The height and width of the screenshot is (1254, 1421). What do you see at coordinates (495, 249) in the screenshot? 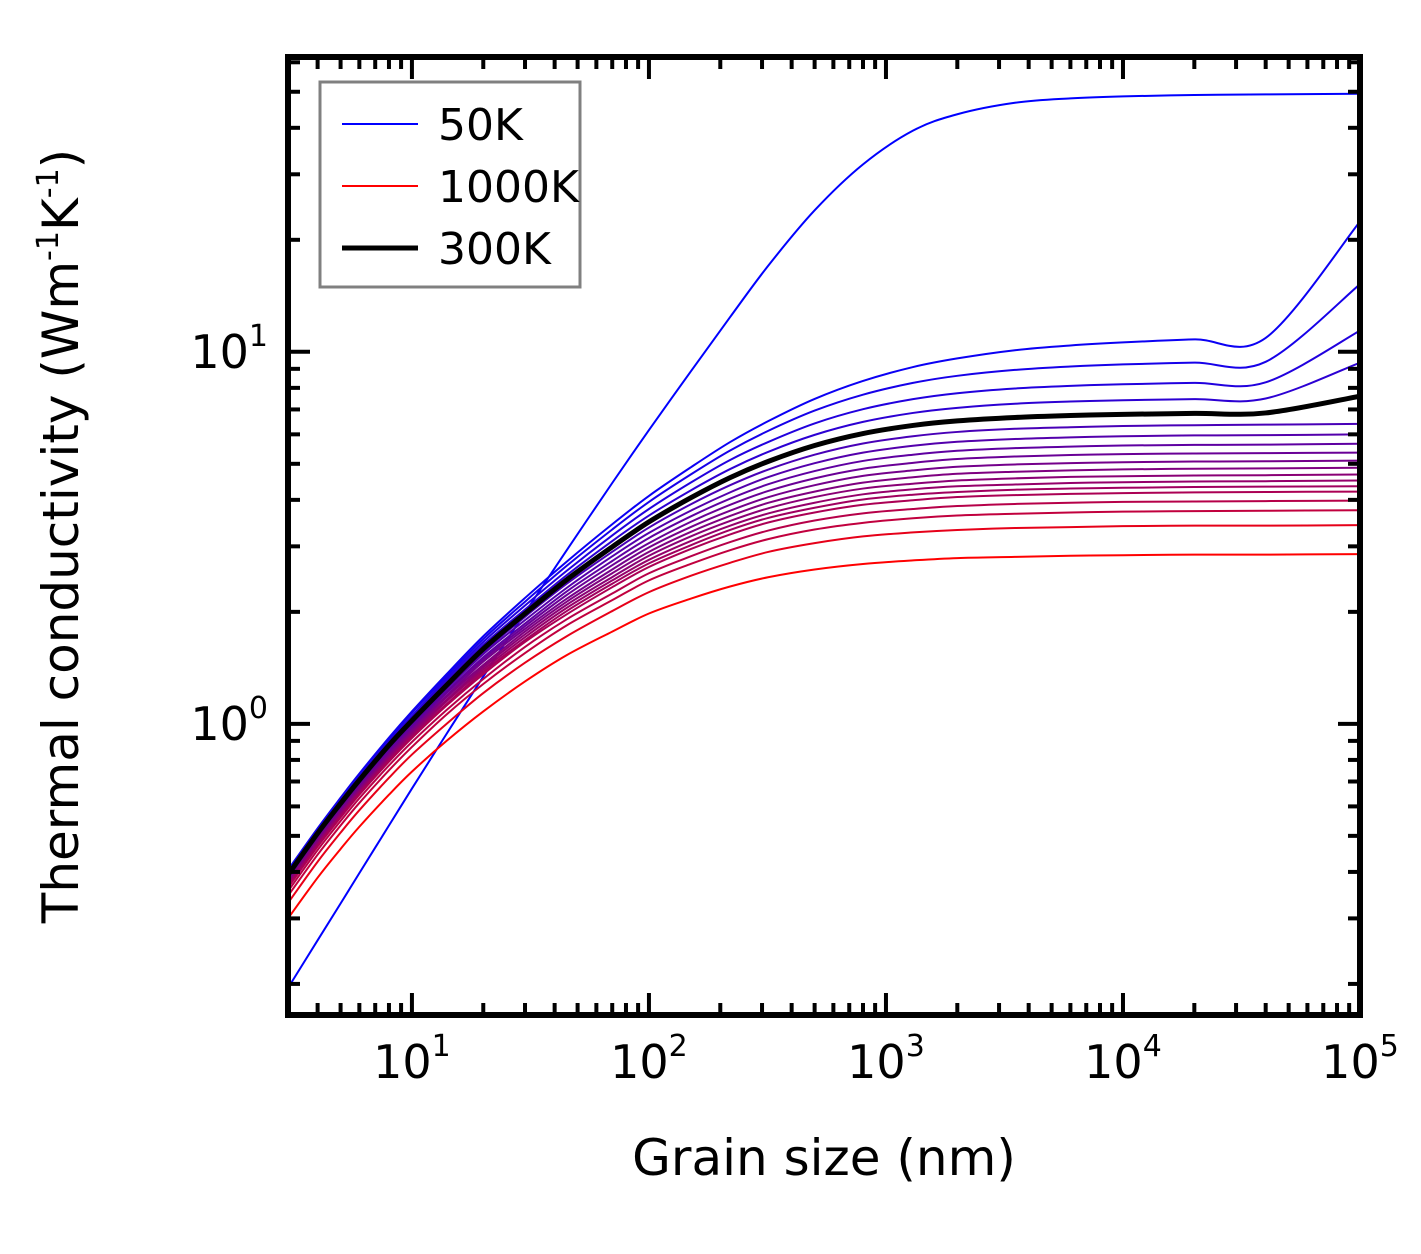
I see `legend-label-300K: 300K` at bounding box center [495, 249].